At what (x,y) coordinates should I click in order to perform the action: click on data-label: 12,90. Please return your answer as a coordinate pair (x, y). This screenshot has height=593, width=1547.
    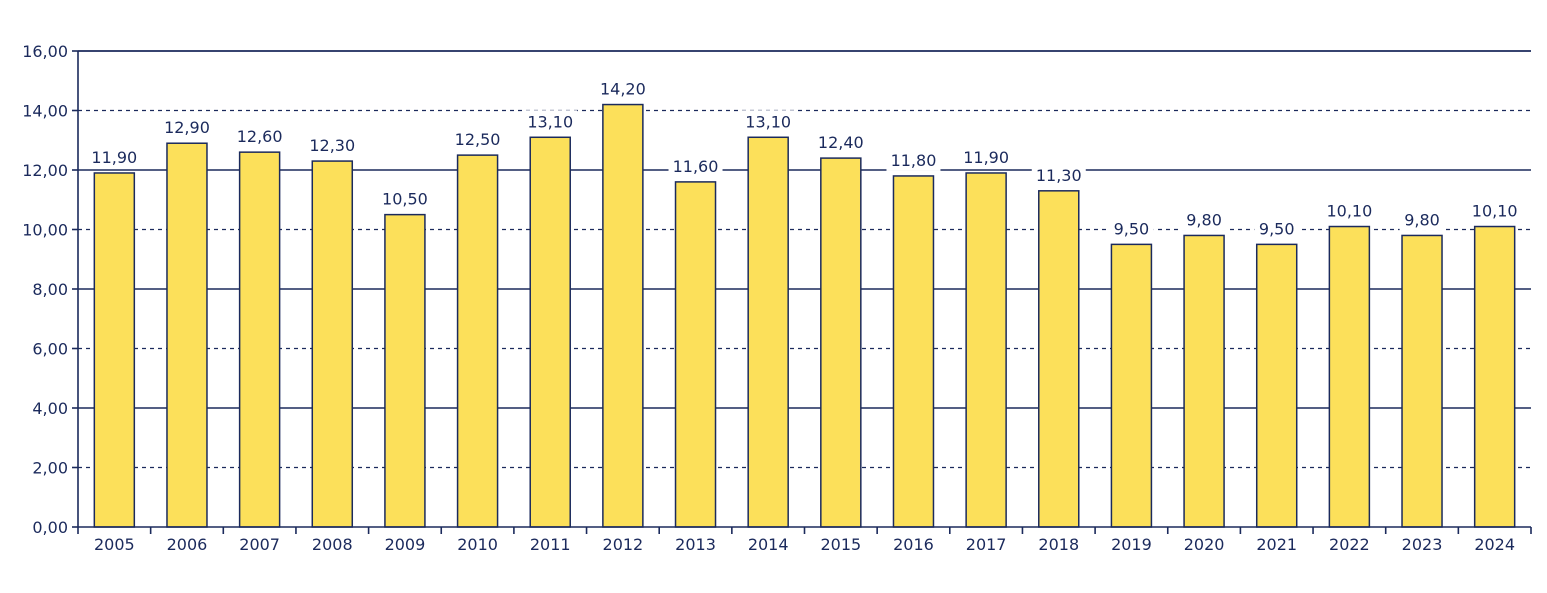
    Looking at the image, I should click on (187, 127).